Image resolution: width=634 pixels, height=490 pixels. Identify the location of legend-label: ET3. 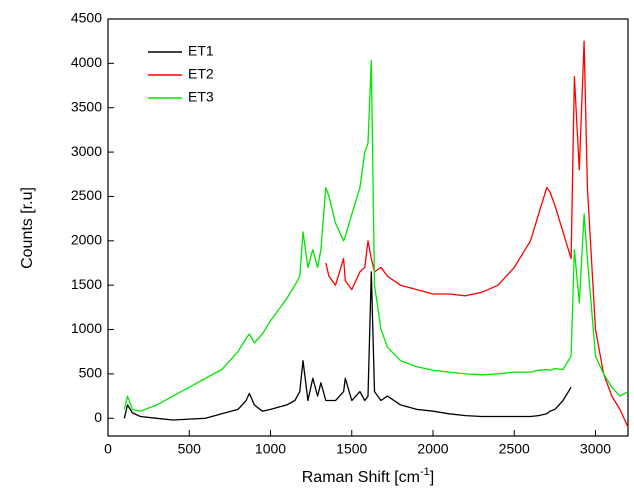
(201, 97).